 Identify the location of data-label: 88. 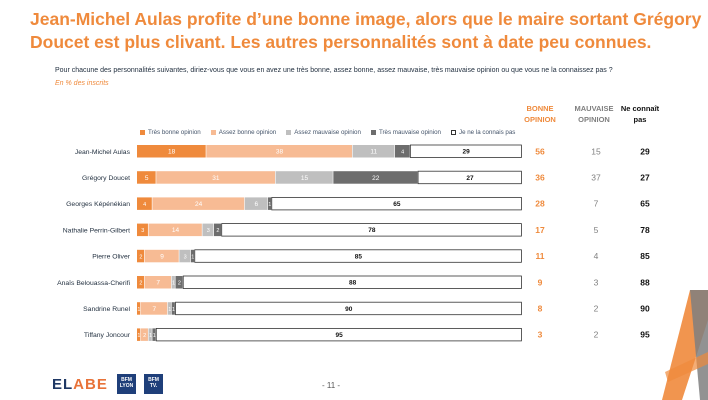
(353, 283).